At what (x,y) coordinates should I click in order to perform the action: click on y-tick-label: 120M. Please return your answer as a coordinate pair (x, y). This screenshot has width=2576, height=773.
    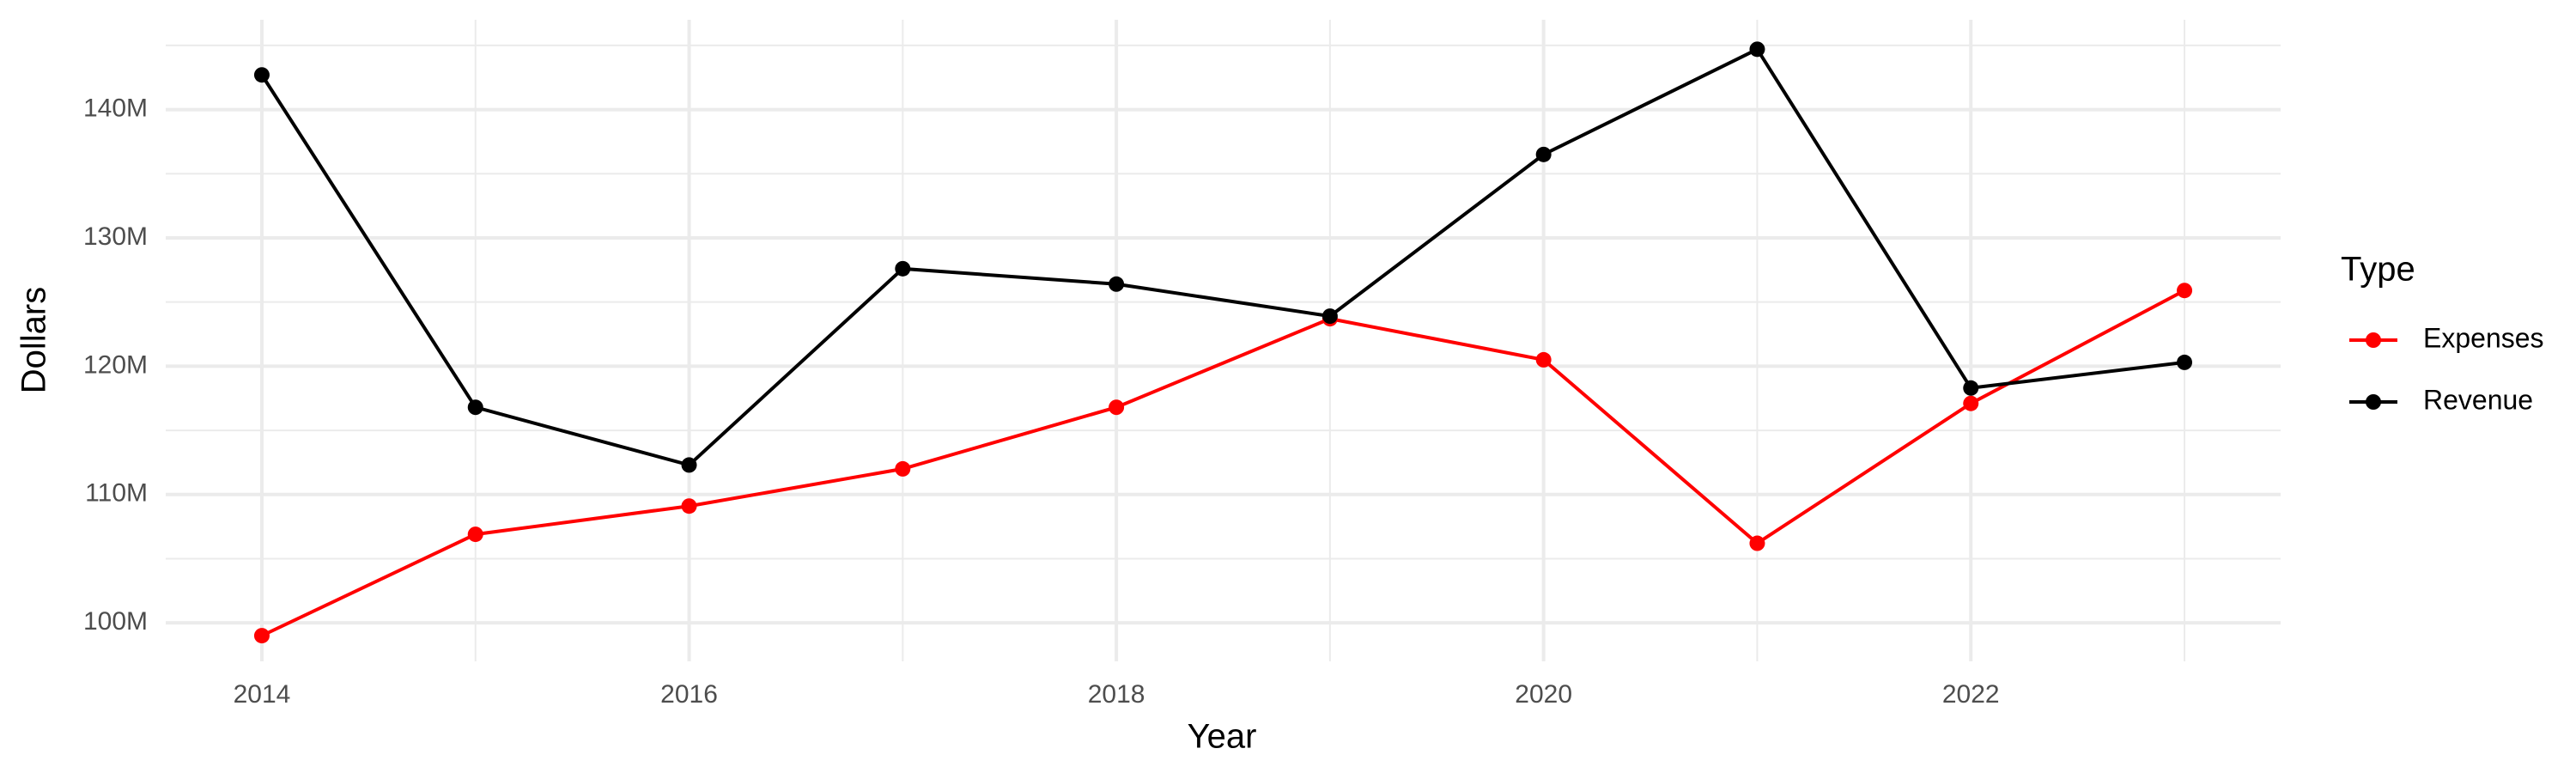
    Looking at the image, I should click on (116, 364).